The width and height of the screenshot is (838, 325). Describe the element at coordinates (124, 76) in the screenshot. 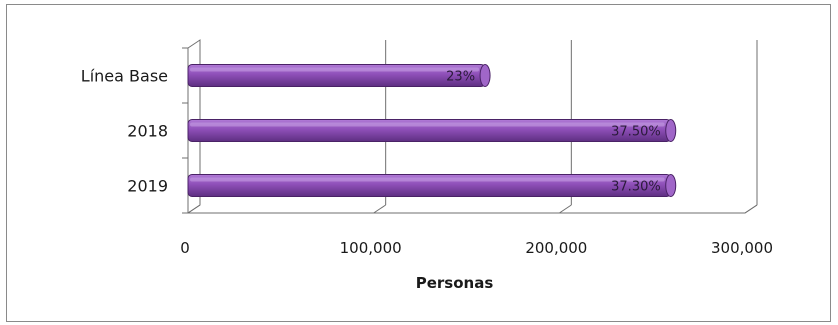

I see `category-label-0: Línea Base` at that location.